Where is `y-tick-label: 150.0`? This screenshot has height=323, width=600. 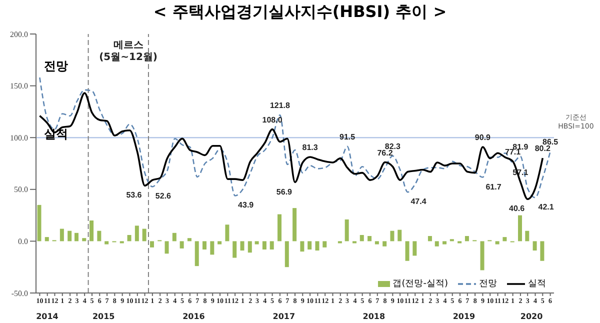 y-tick-label: 150.0 is located at coordinates (19, 86).